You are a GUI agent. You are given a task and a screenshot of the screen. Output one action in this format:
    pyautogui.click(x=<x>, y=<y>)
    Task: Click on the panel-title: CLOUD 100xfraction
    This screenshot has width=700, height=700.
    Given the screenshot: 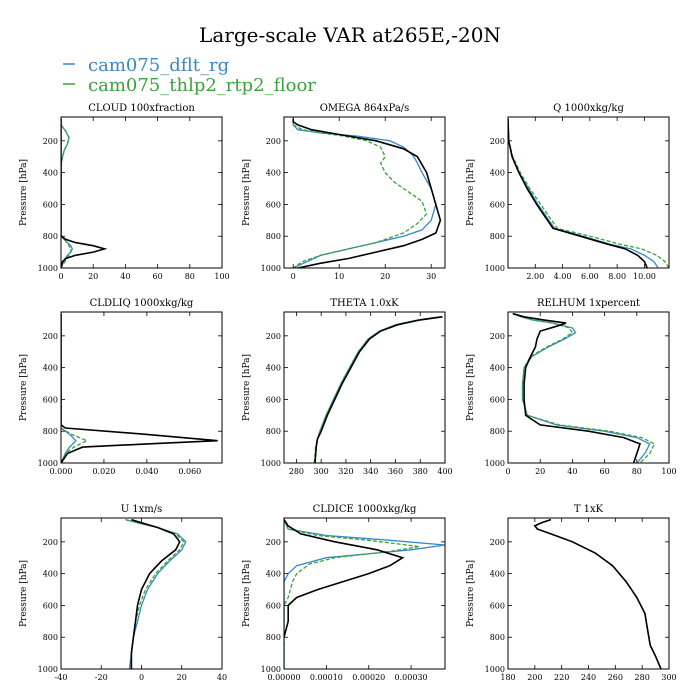 What is the action you would take?
    pyautogui.click(x=141, y=108)
    